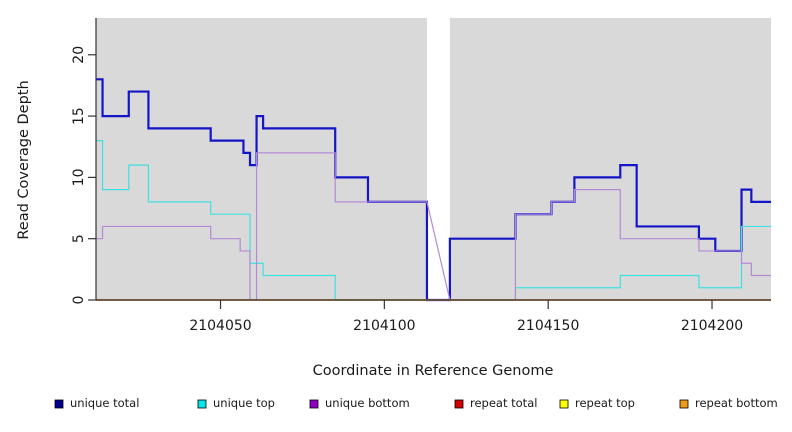 Image resolution: width=792 pixels, height=432 pixels. Describe the element at coordinates (384, 326) in the screenshot. I see `x-tick-label: 2104100` at that location.